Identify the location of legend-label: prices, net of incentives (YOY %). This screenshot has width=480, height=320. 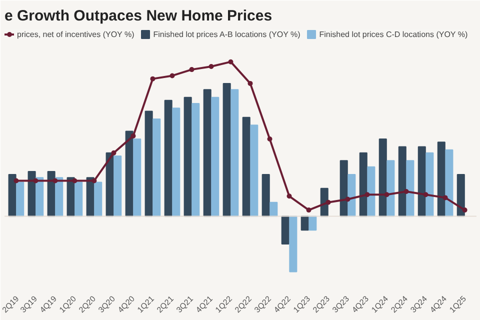
(75, 34).